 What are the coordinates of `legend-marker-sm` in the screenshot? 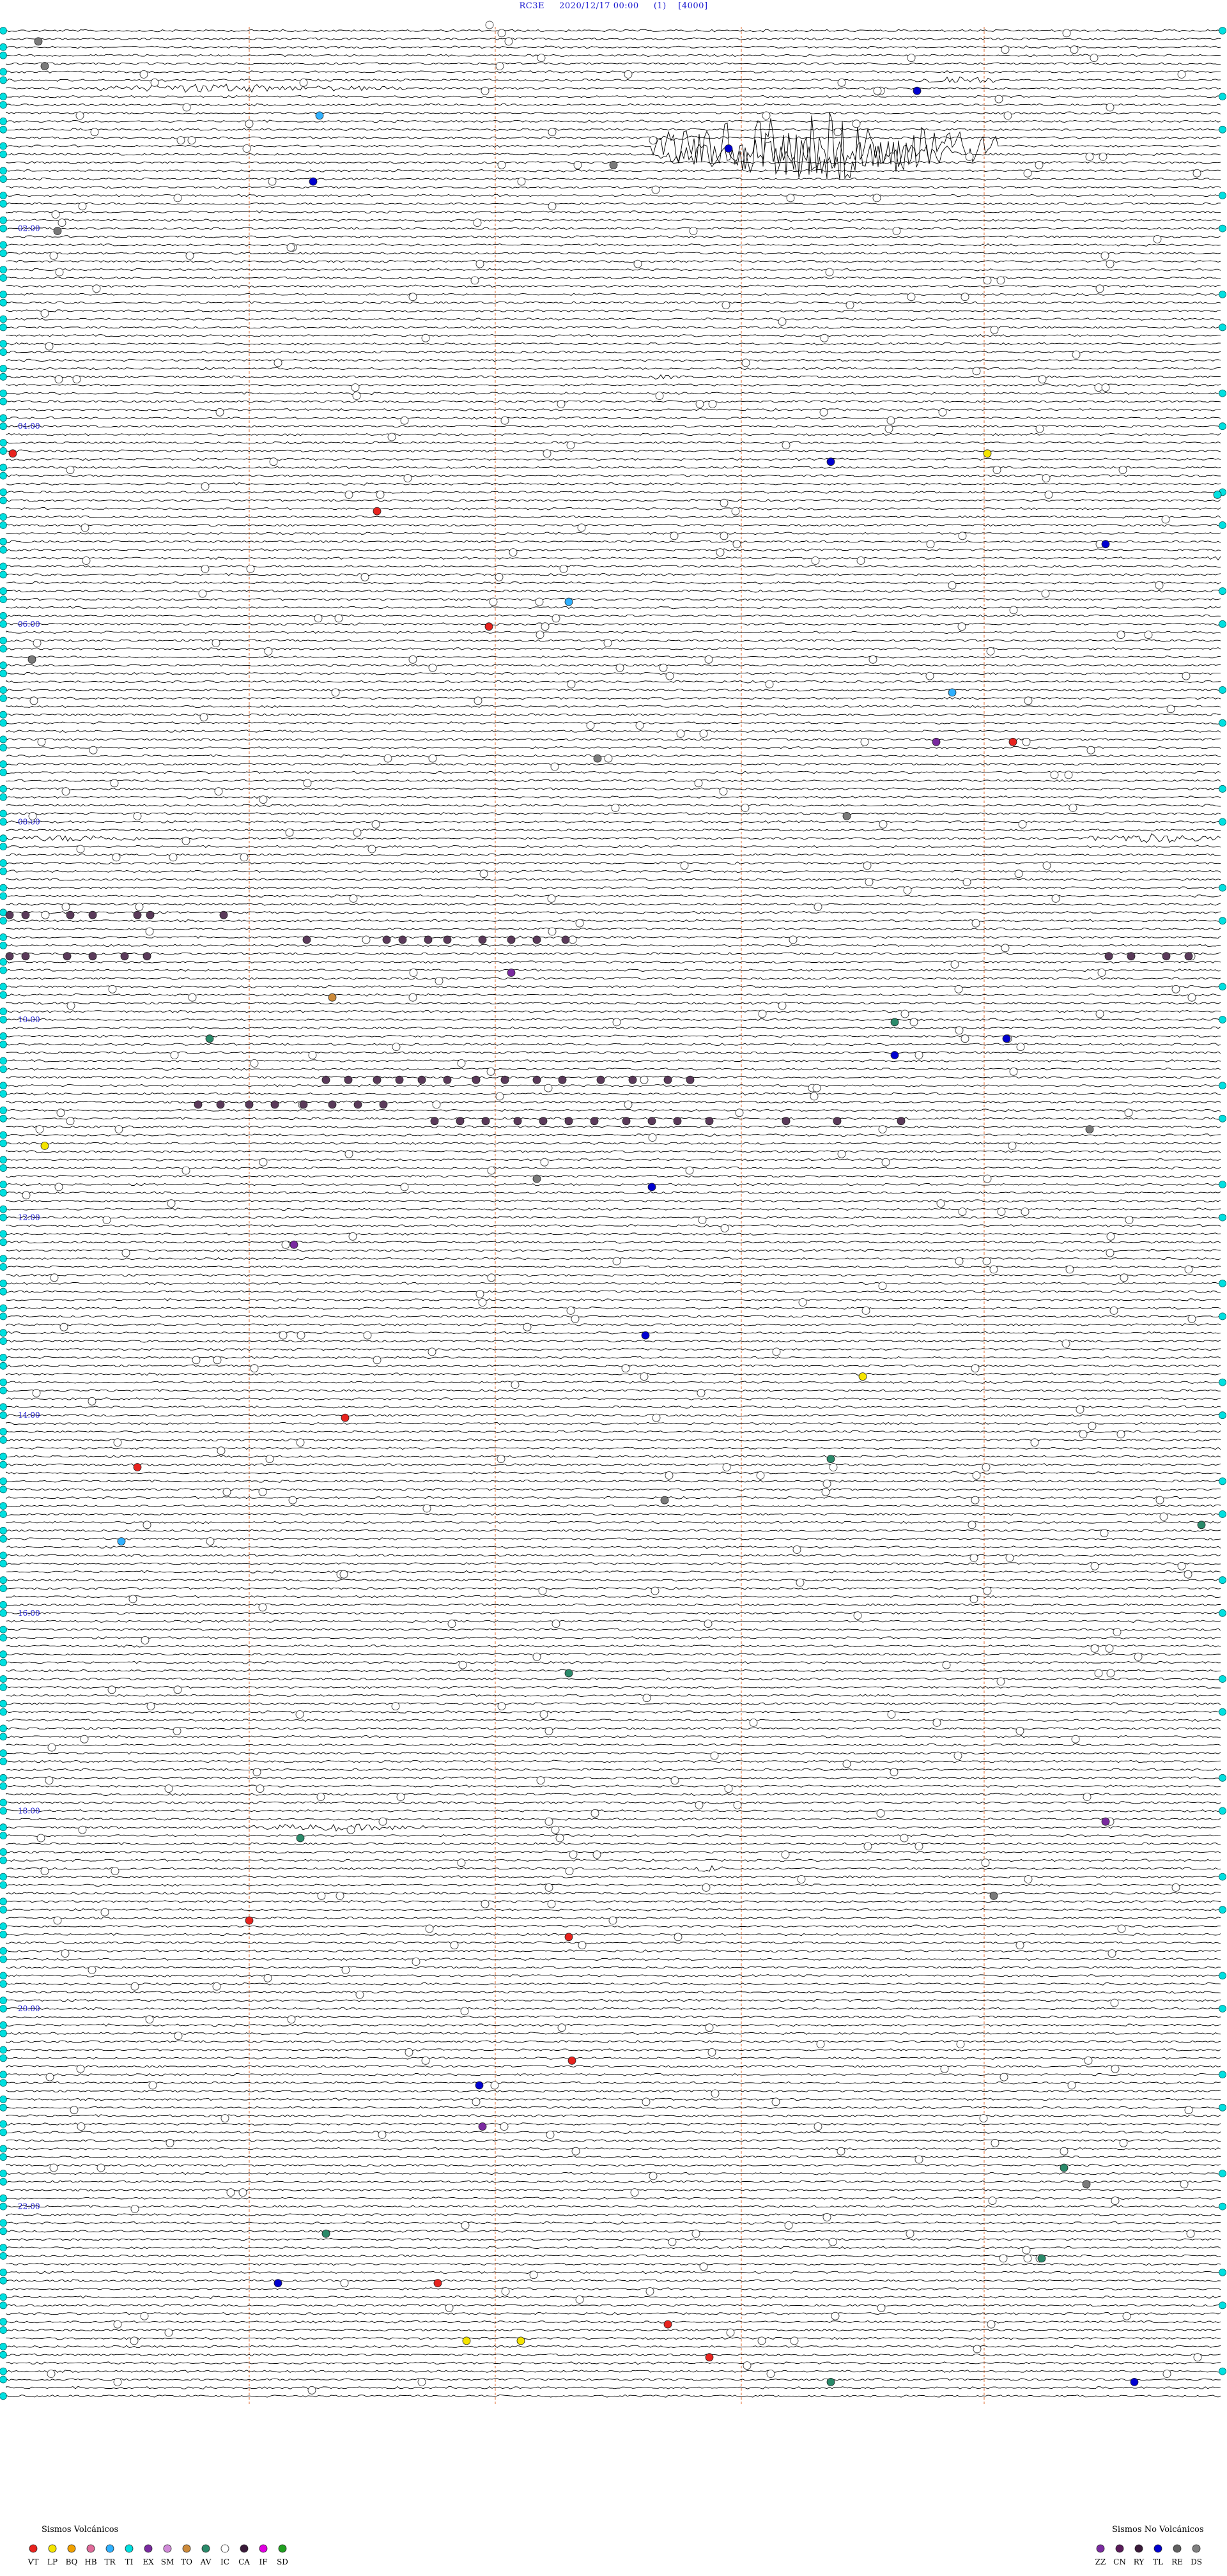 It's located at (168, 2548).